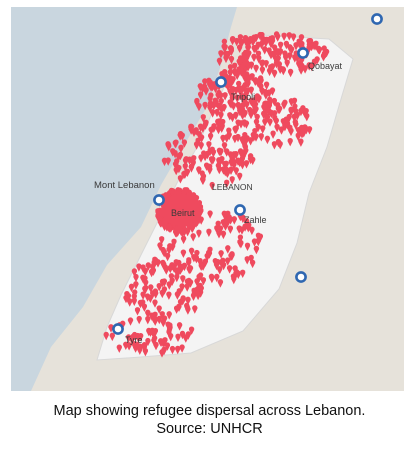 The width and height of the screenshot is (419, 452). Describe the element at coordinates (159, 200) in the screenshot. I see `ring-mont-lebanon` at that location.